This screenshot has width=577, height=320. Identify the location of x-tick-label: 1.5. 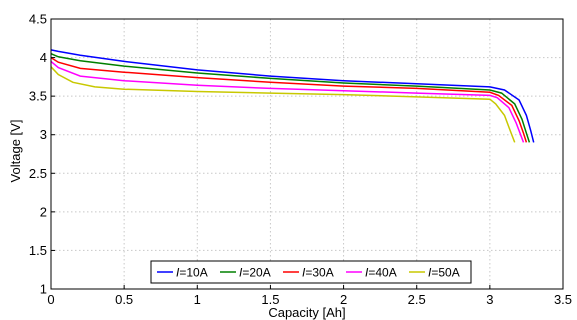
(270, 299).